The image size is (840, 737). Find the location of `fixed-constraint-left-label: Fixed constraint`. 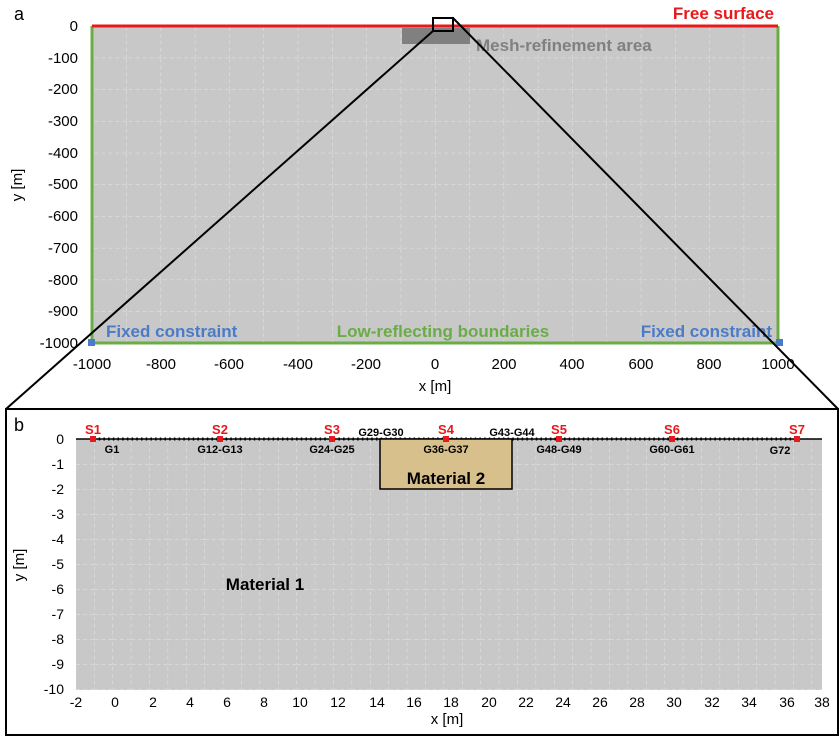

fixed-constraint-left-label: Fixed constraint is located at coordinates (172, 331).